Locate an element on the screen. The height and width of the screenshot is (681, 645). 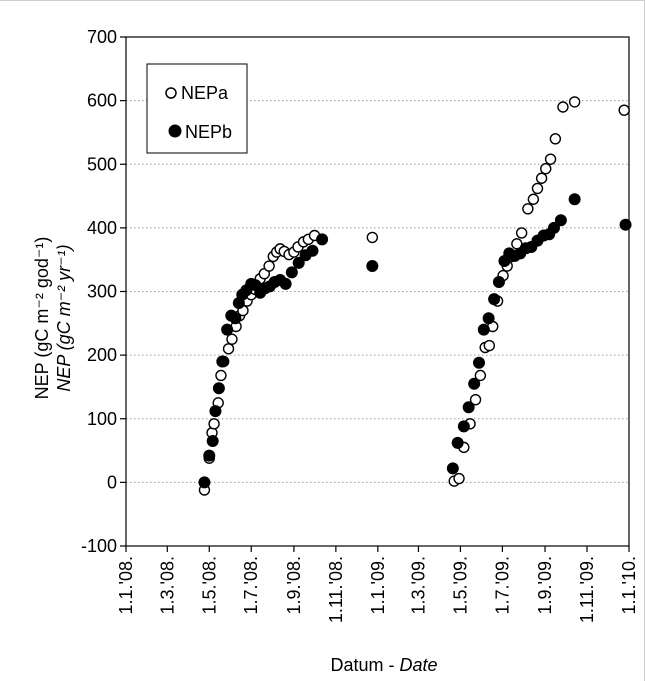
x-tick-label: 1.5.'09. is located at coordinates (460, 585).